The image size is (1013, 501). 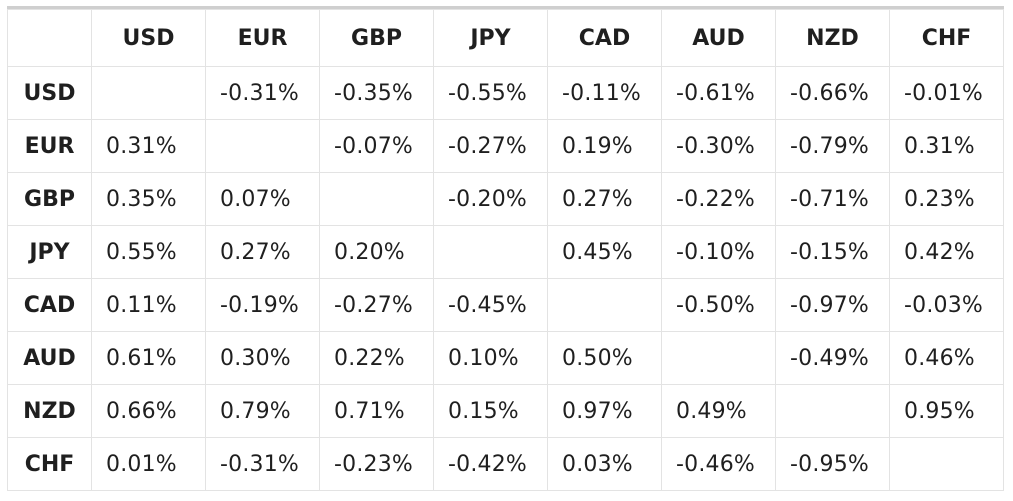 I want to click on row-header: AUD, so click(x=49, y=358).